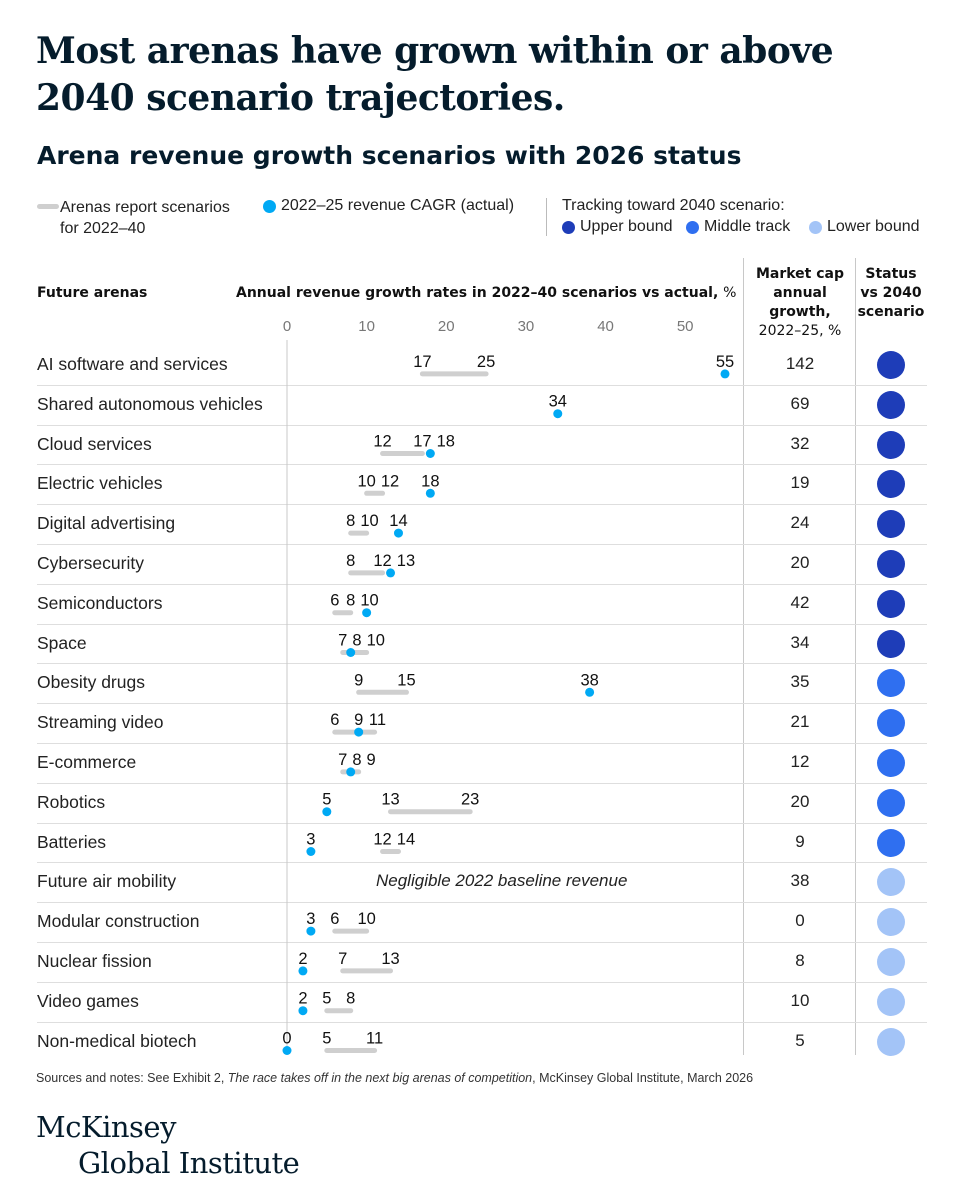 The width and height of the screenshot is (960, 1200). I want to click on market-cap-value: 24, so click(800, 523).